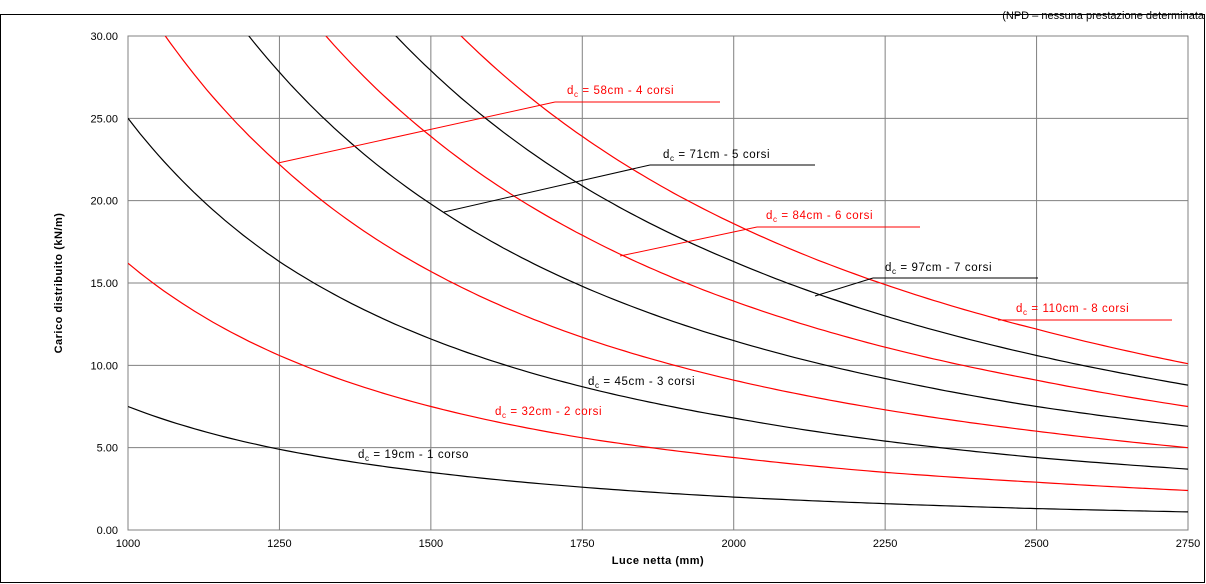 The height and width of the screenshot is (584, 1206). I want to click on y-tick-label: 20.00, so click(104, 202).